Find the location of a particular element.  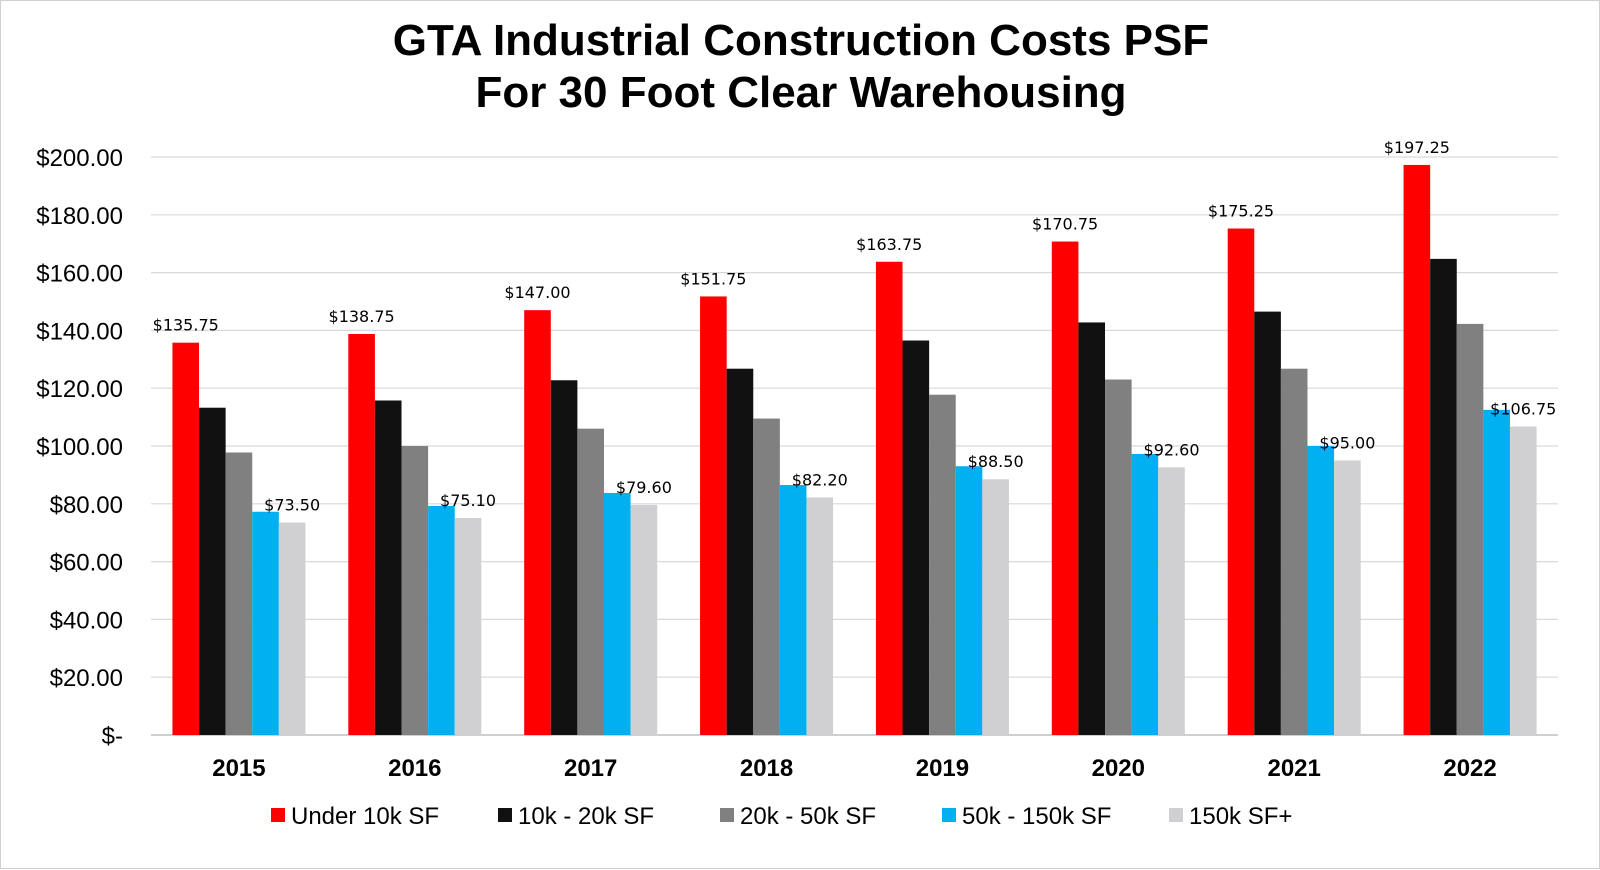

data-label: $163.75 is located at coordinates (889, 244).